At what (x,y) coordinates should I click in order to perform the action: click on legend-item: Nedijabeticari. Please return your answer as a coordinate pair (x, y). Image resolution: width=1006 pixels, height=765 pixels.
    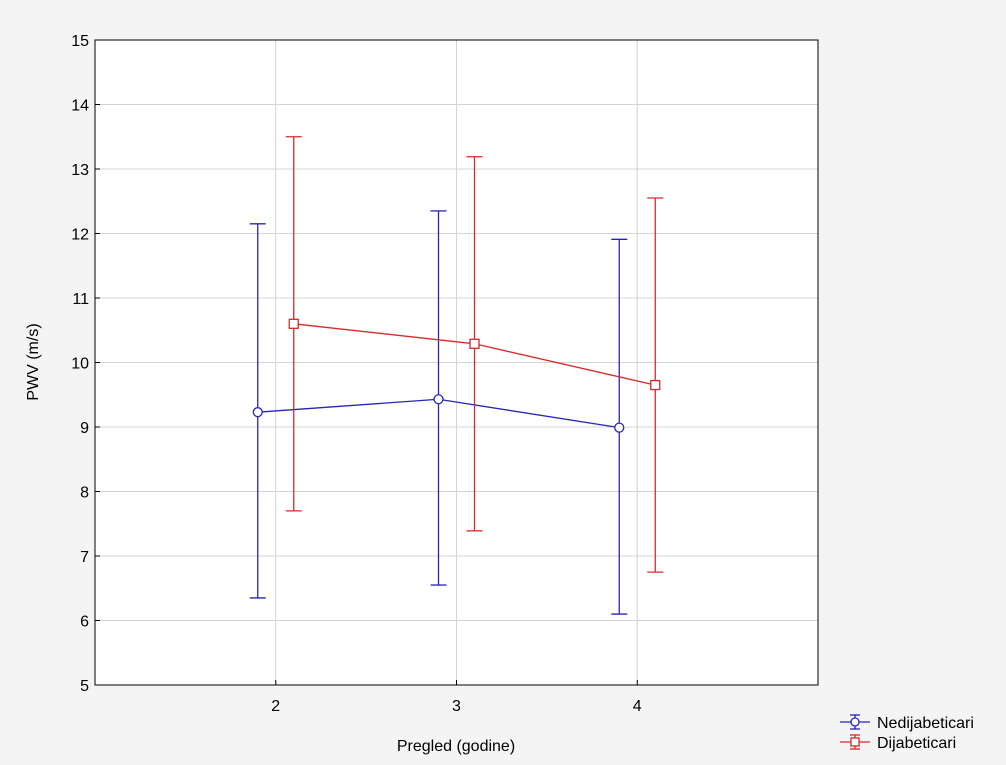
    Looking at the image, I should click on (907, 723).